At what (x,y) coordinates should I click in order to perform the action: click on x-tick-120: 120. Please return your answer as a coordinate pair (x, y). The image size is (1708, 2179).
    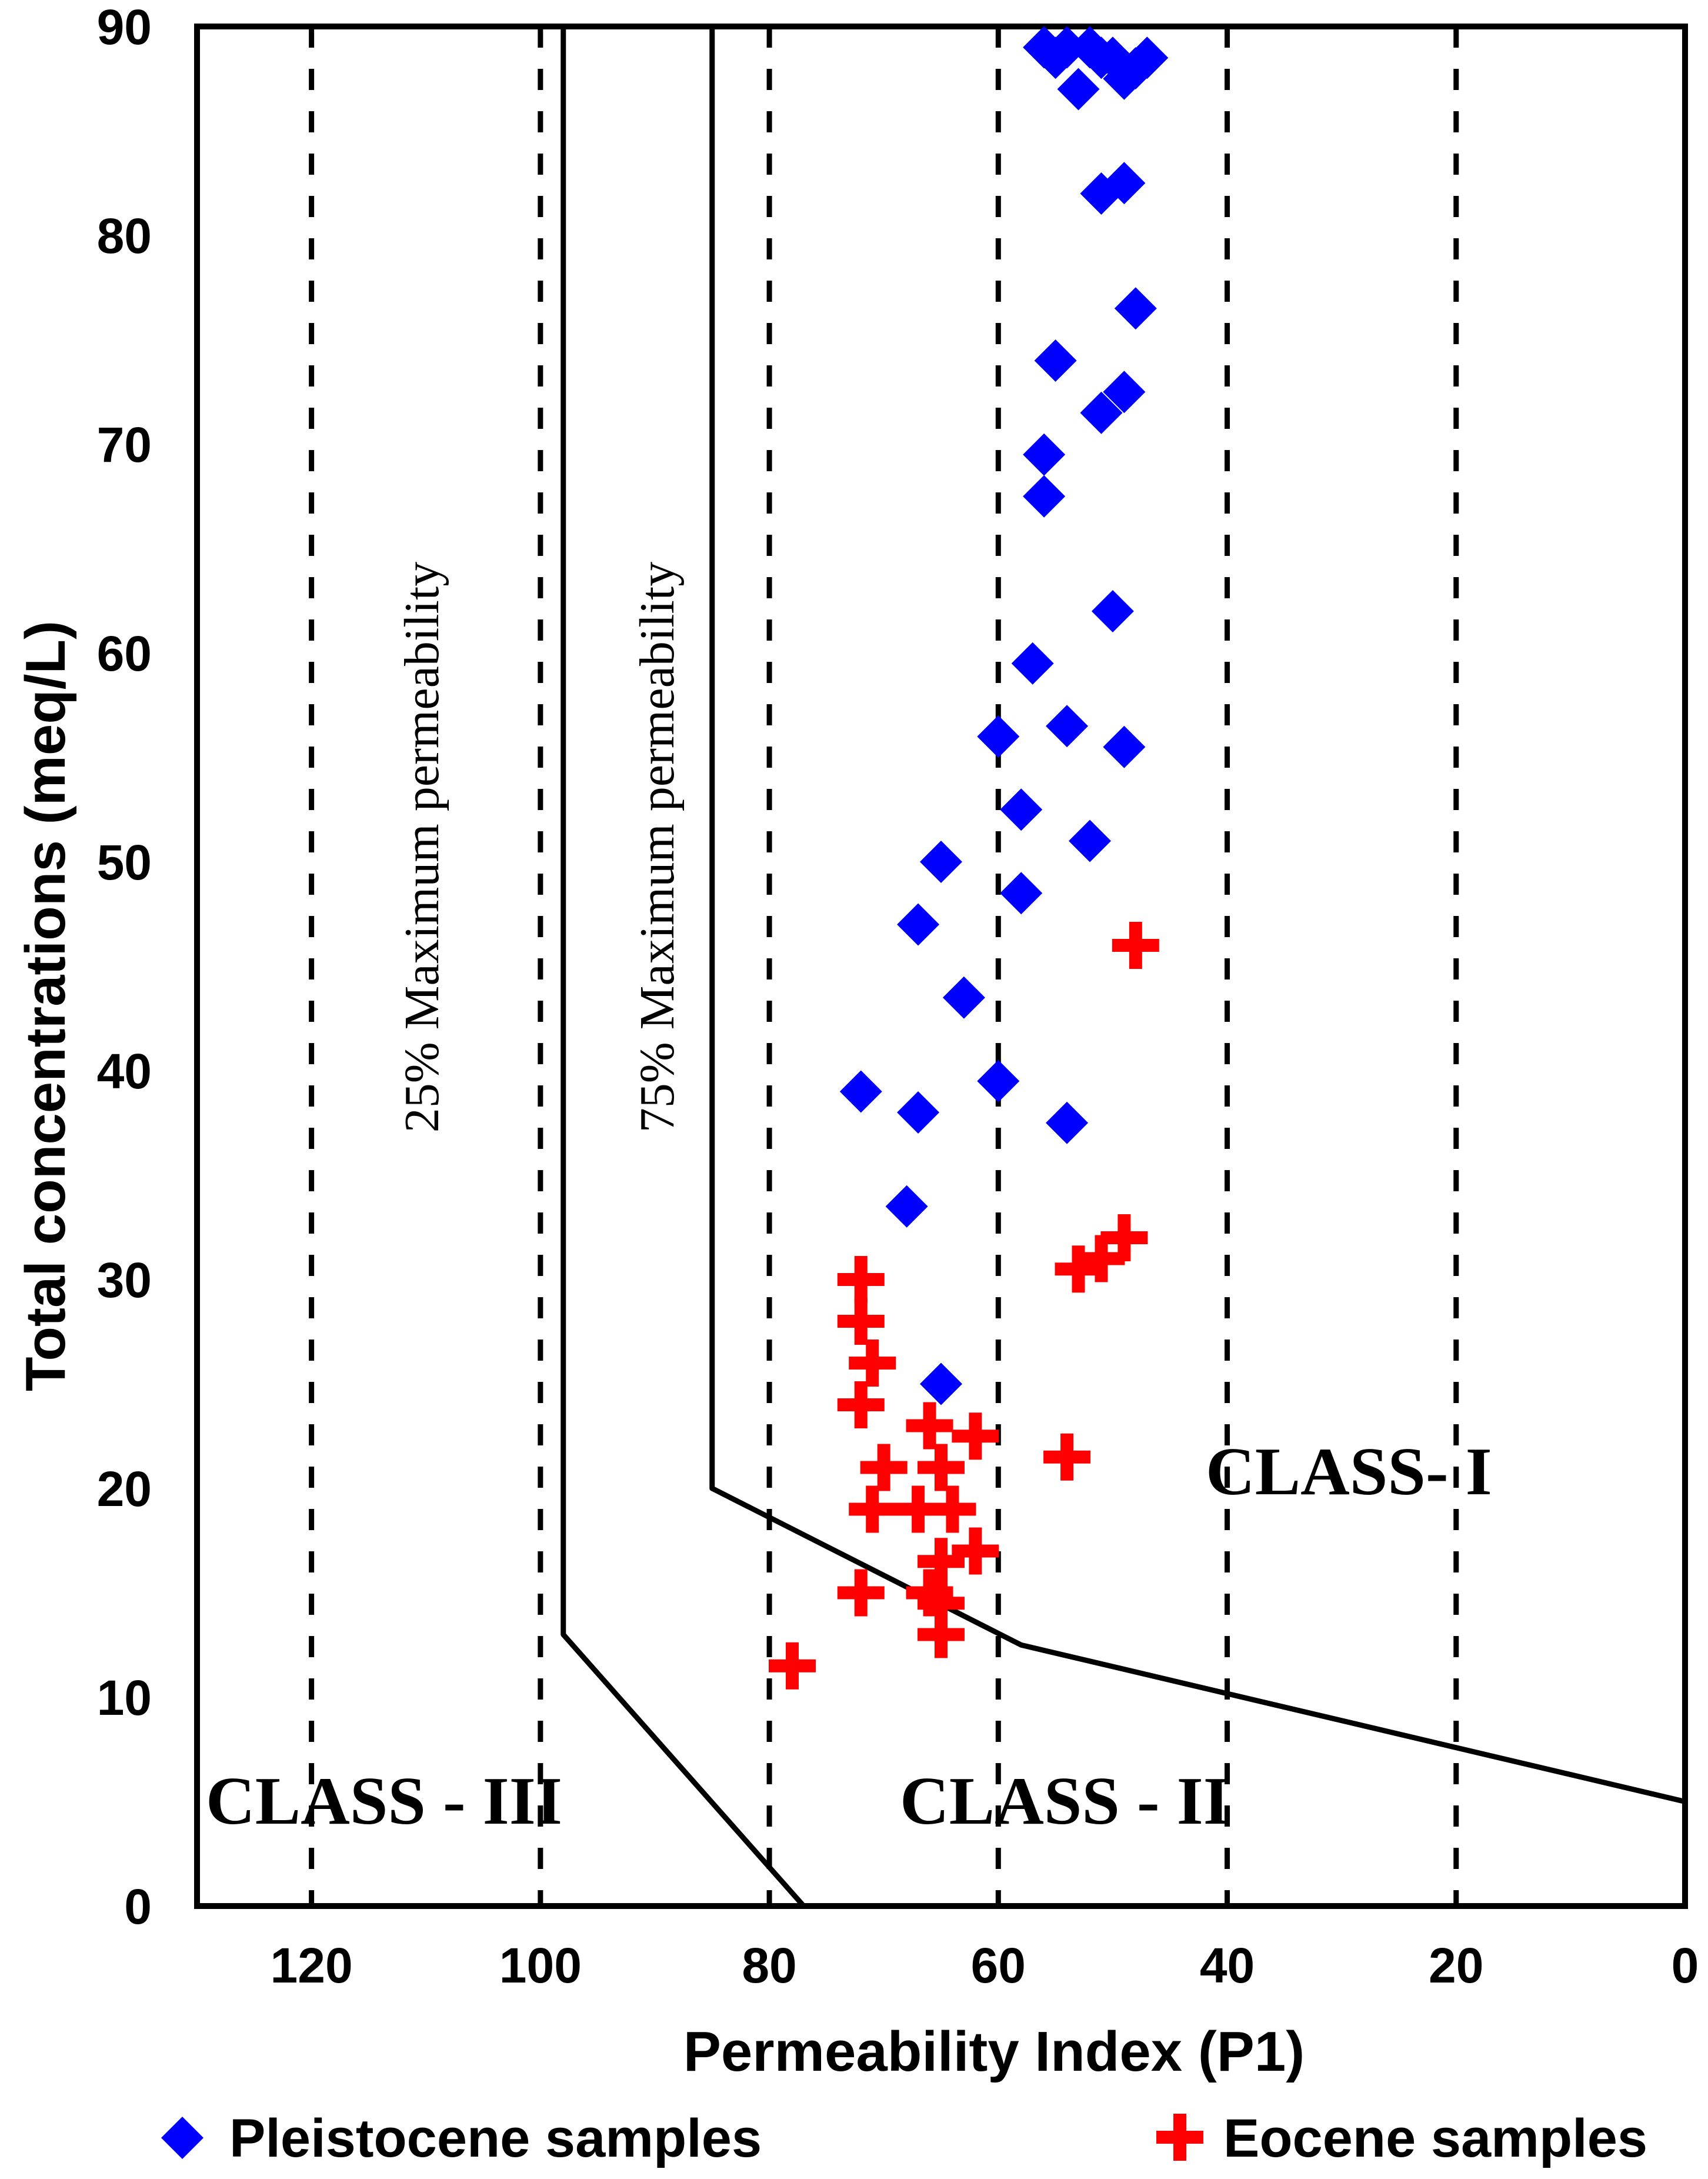
    Looking at the image, I should click on (312, 1965).